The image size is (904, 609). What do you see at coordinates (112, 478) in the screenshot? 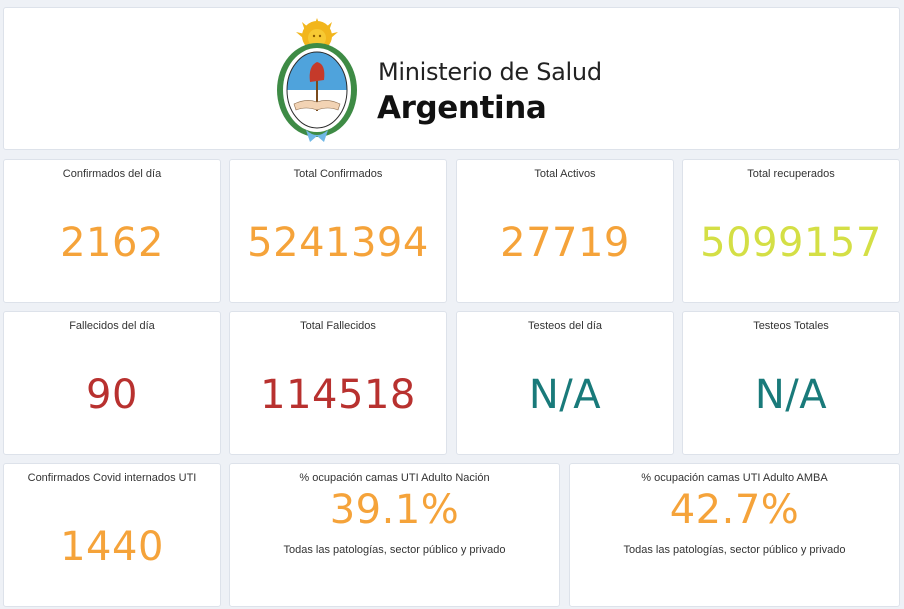
I see `stat-title: Confirmados Covid internados UTI` at bounding box center [112, 478].